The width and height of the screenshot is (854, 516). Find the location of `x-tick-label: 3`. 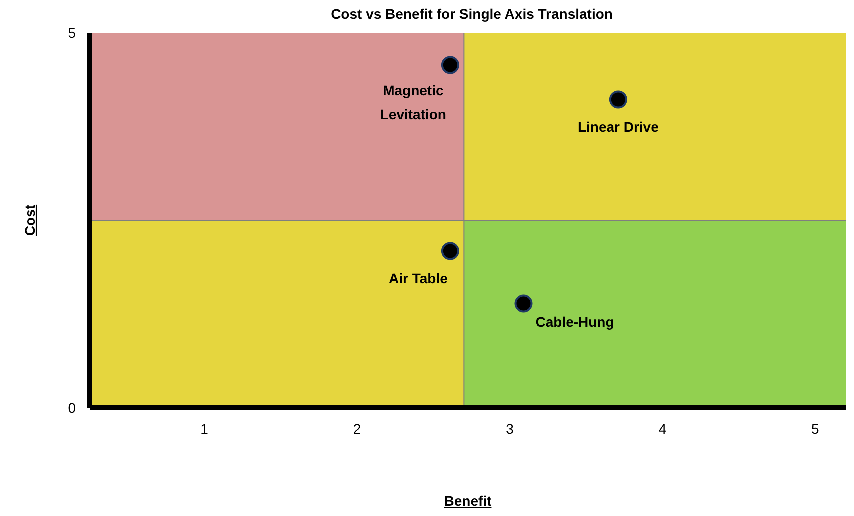

x-tick-label: 3 is located at coordinates (510, 428).